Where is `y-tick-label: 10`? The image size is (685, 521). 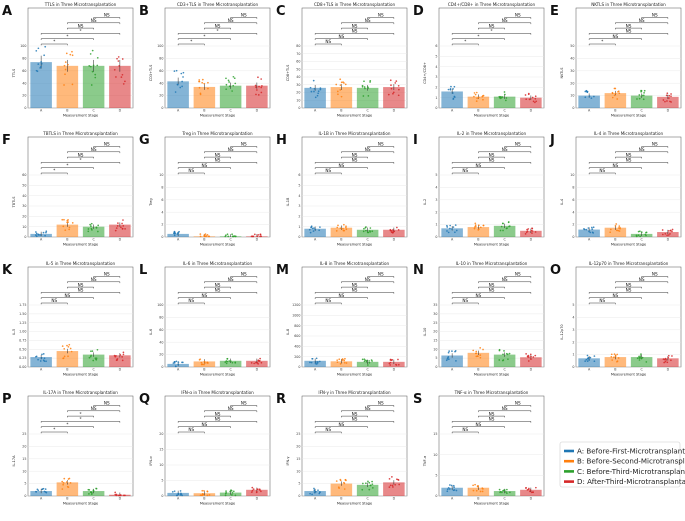 y-tick-label: 10 is located at coordinates (298, 471).